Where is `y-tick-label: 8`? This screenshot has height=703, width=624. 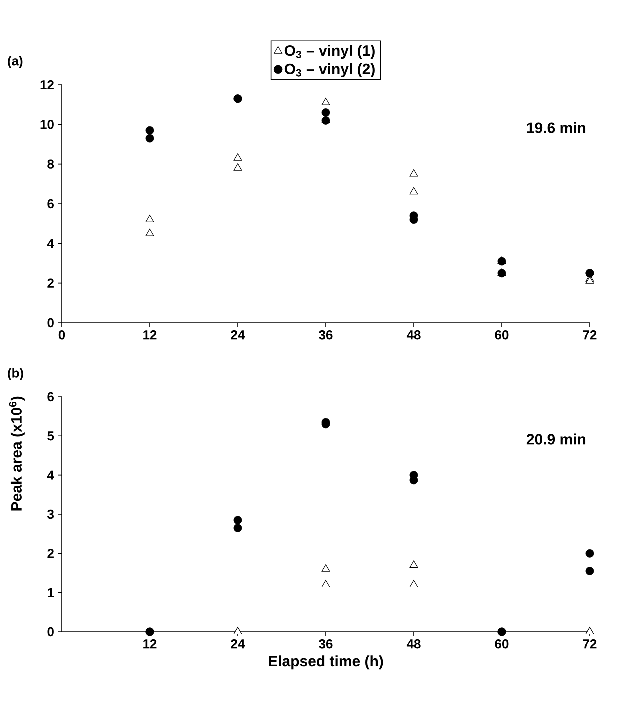 y-tick-label: 8 is located at coordinates (51, 164).